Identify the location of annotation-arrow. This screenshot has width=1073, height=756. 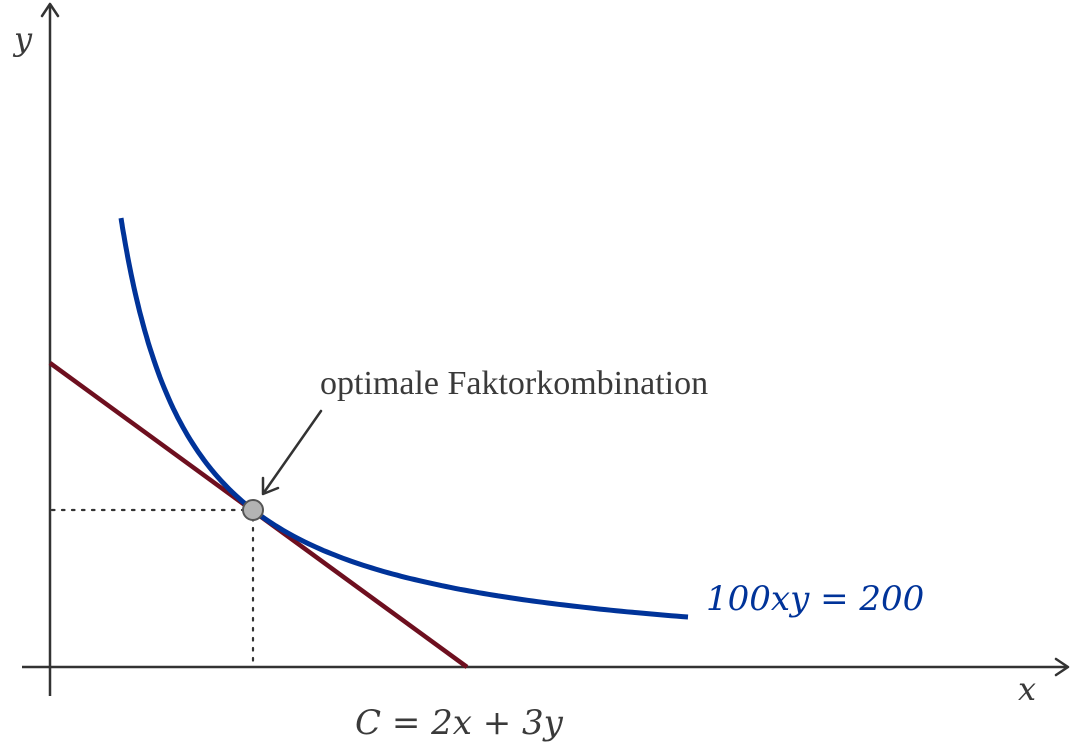
(292, 452).